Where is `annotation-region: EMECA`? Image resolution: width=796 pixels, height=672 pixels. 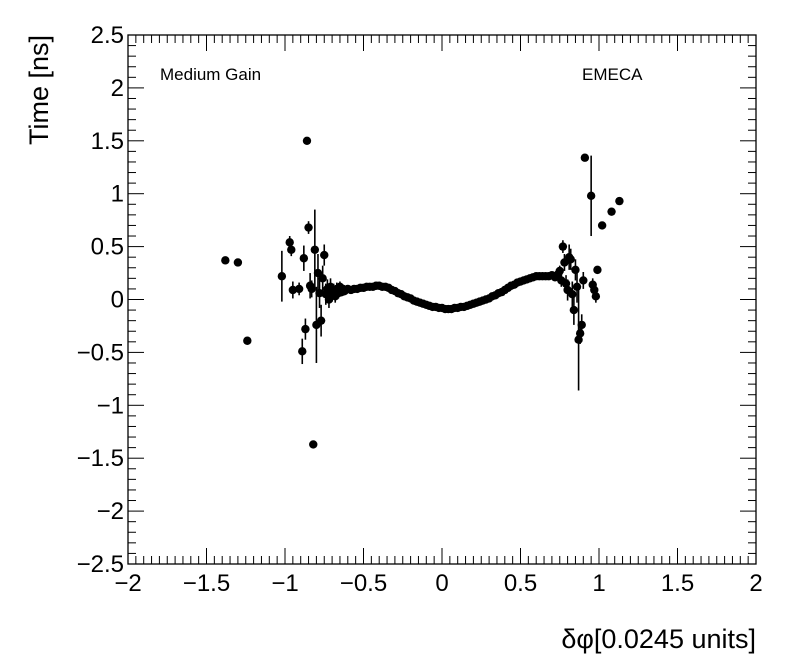
annotation-region: EMECA is located at coordinates (612, 74).